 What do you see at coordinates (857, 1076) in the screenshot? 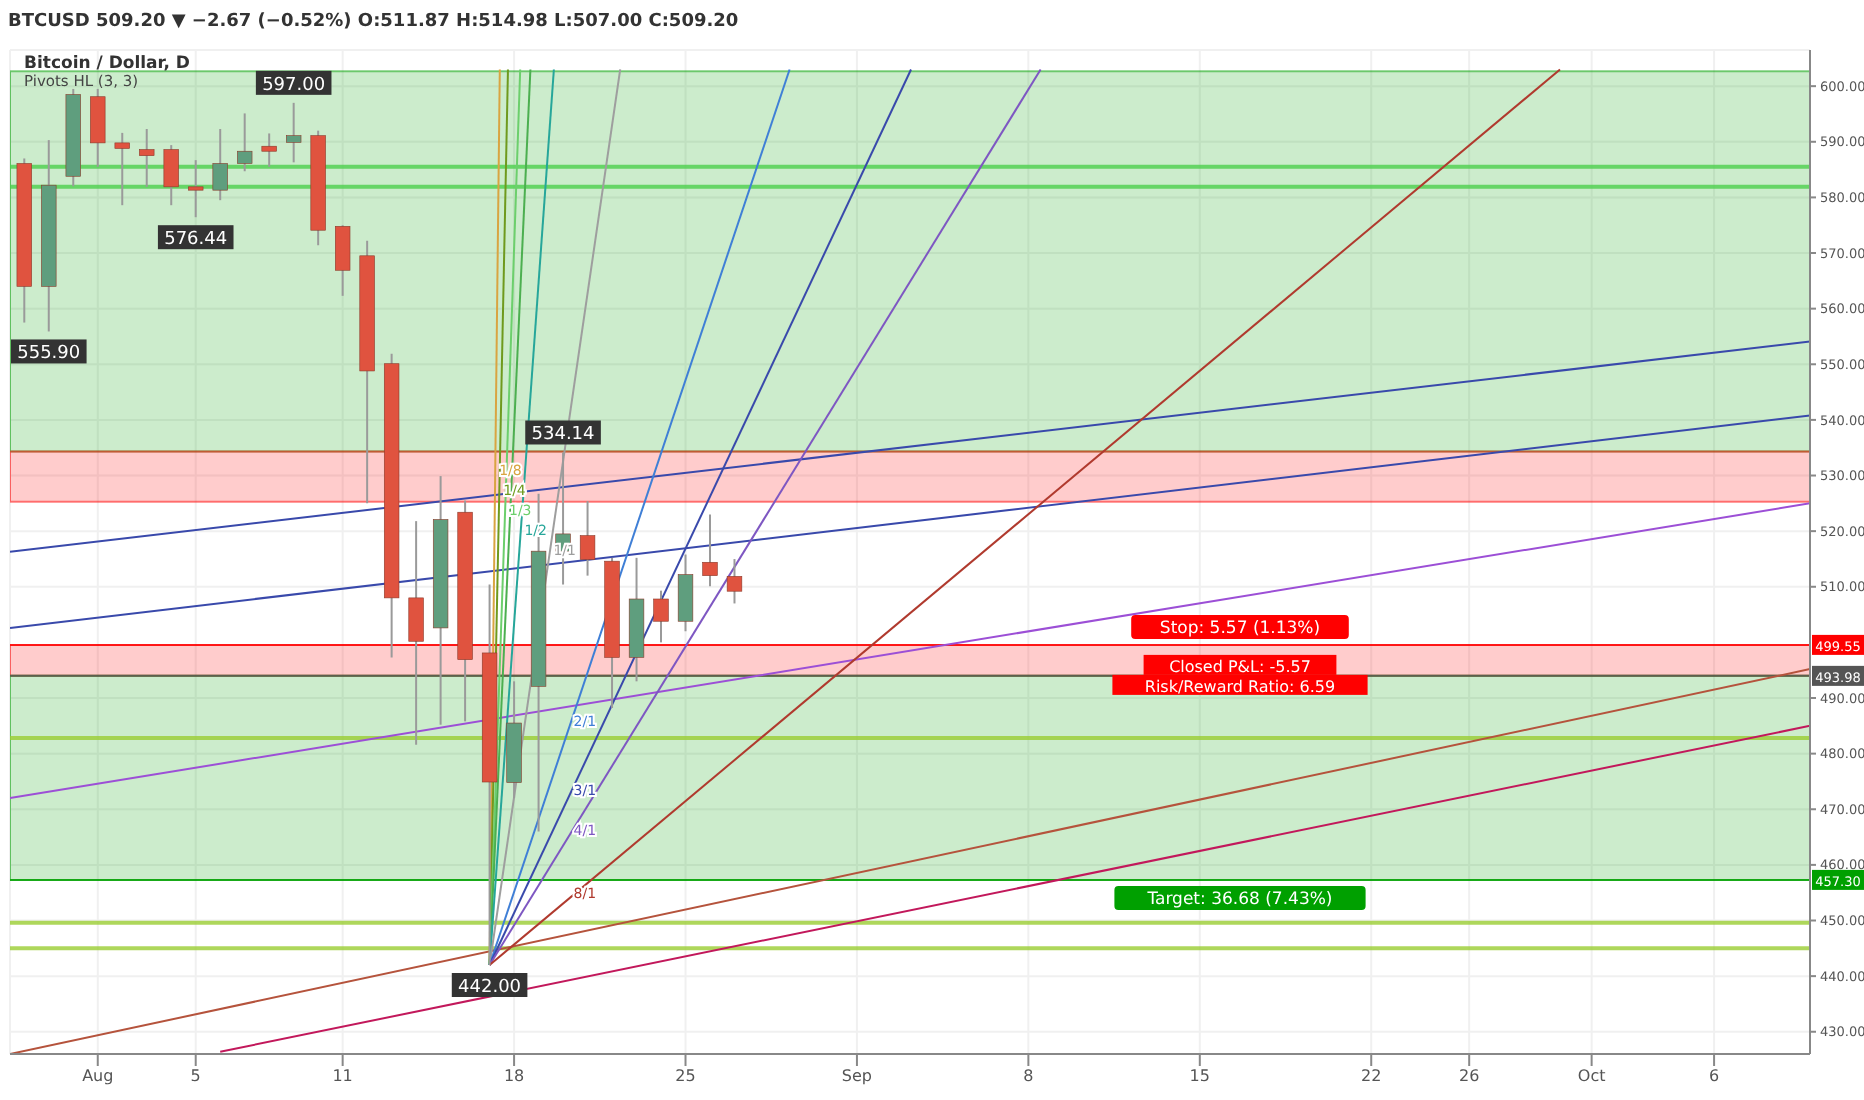
I see `x-tick-label: Sep` at bounding box center [857, 1076].